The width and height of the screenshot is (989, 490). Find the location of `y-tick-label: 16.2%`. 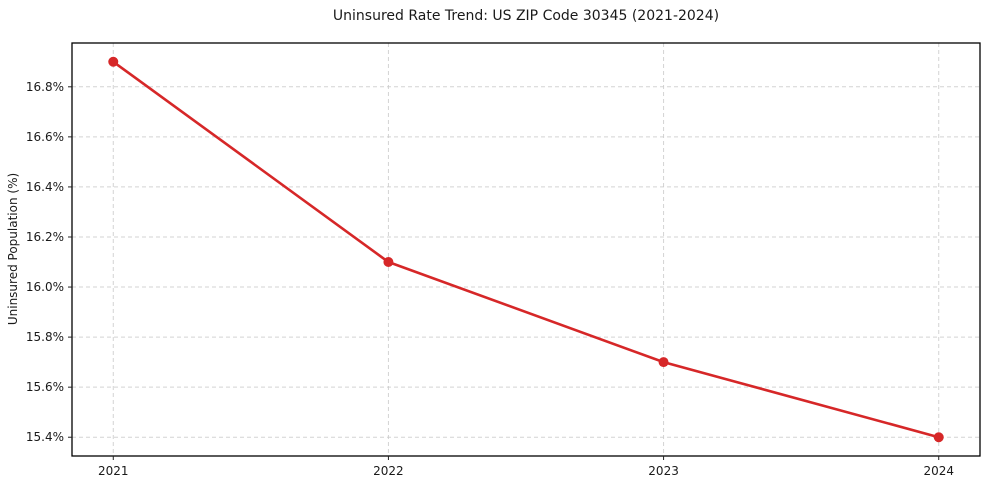

y-tick-label: 16.2% is located at coordinates (45, 237).